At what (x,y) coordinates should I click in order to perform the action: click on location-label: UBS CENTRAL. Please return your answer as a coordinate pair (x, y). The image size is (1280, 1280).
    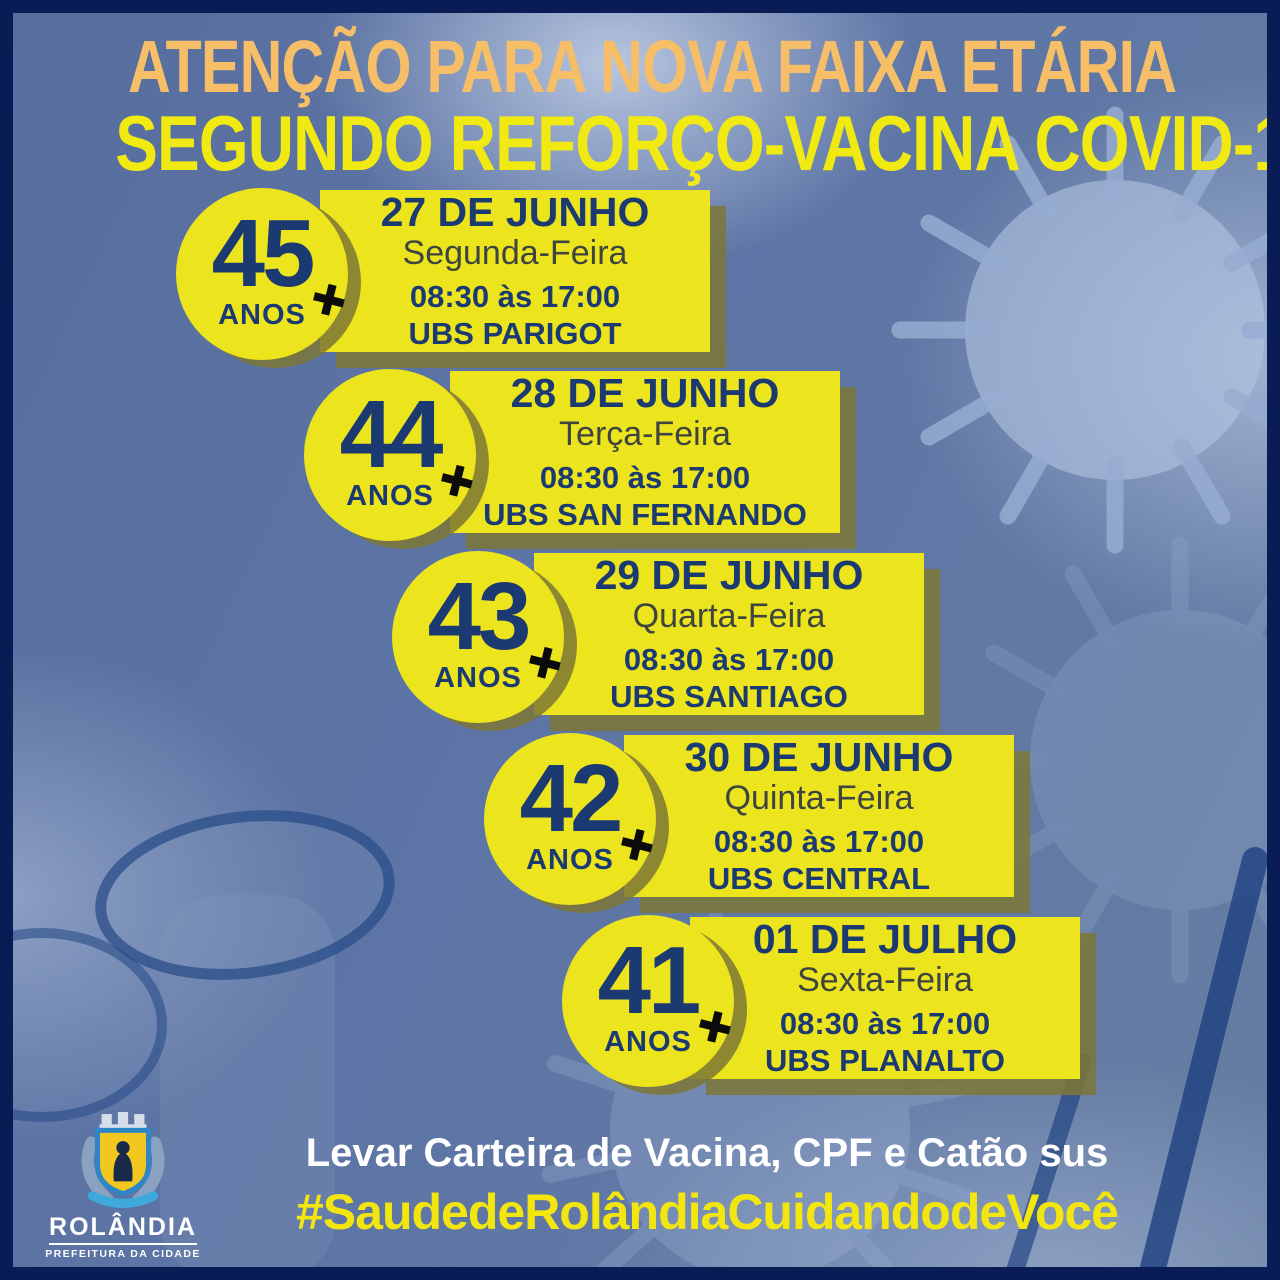
    Looking at the image, I should click on (819, 878).